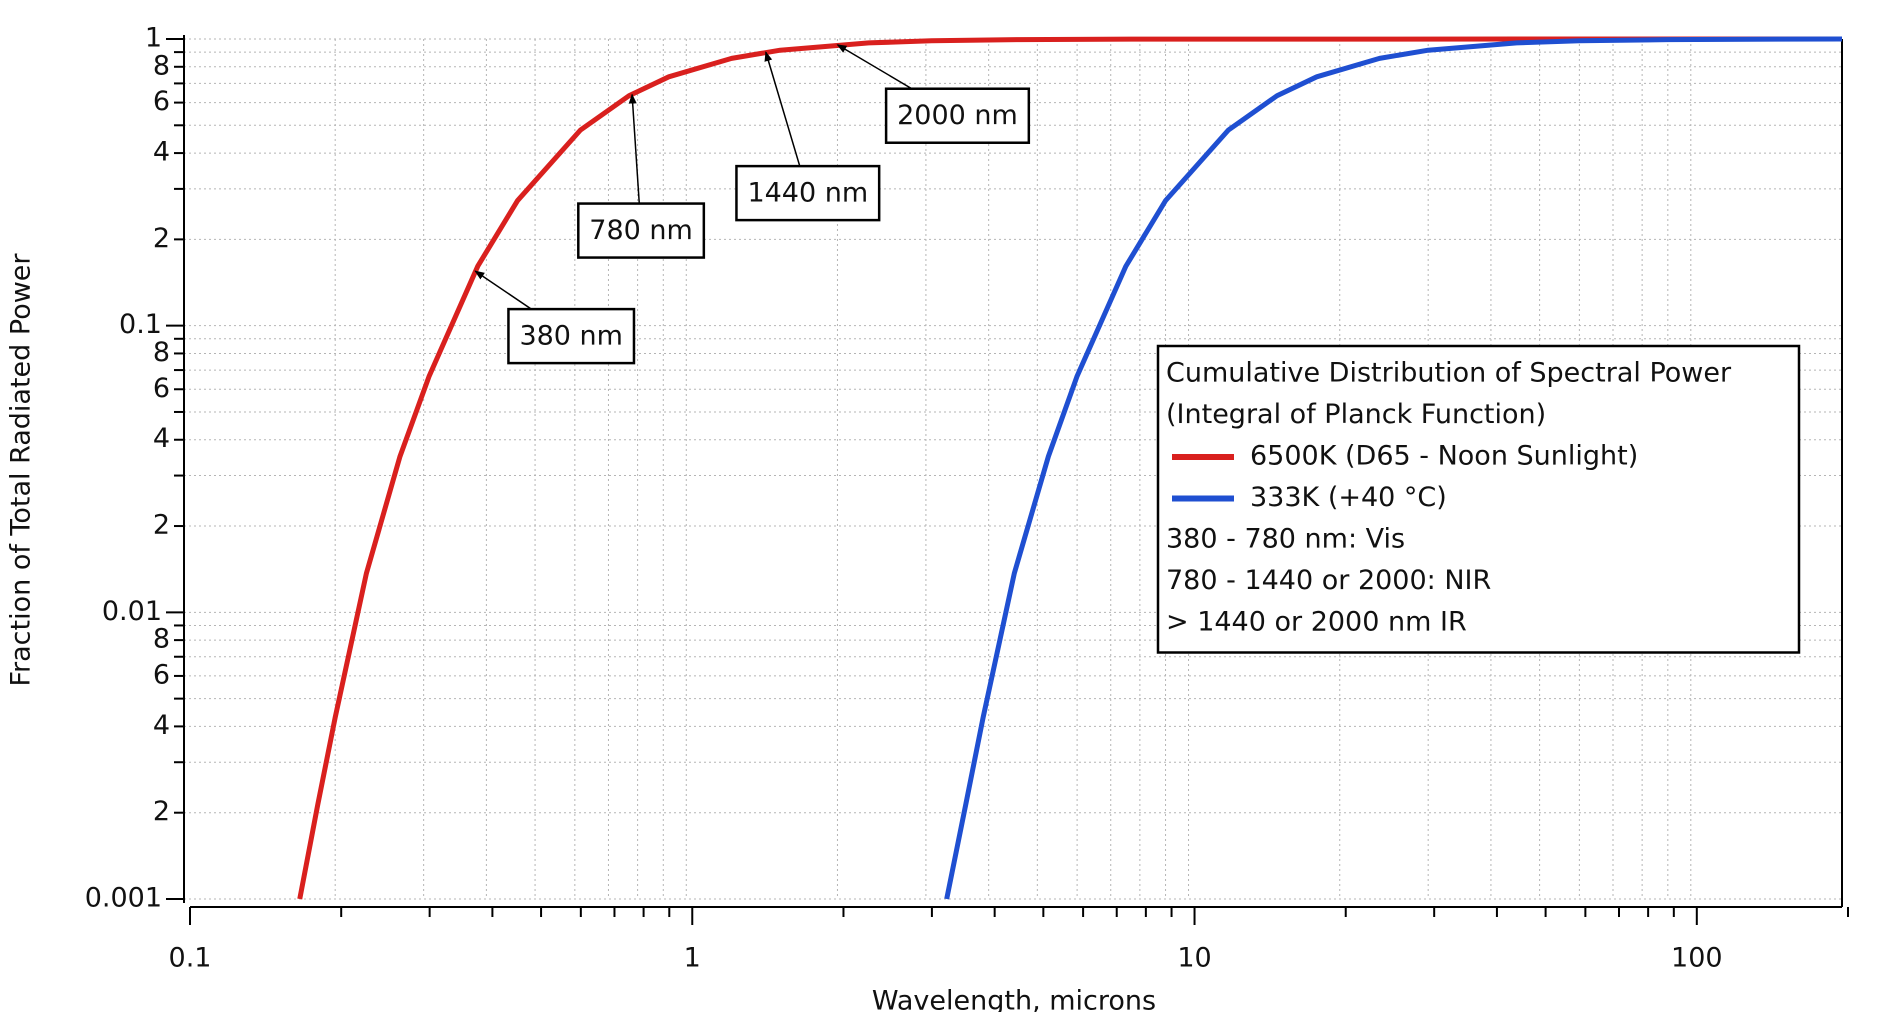 The image size is (1900, 1012). I want to click on legend-note: > 1440 or 2000 nm IR, so click(1316, 622).